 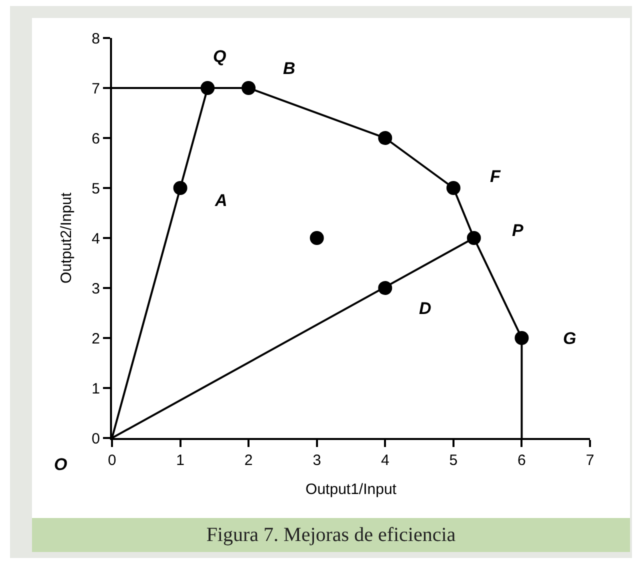 I want to click on annotation: Q, so click(x=219, y=56).